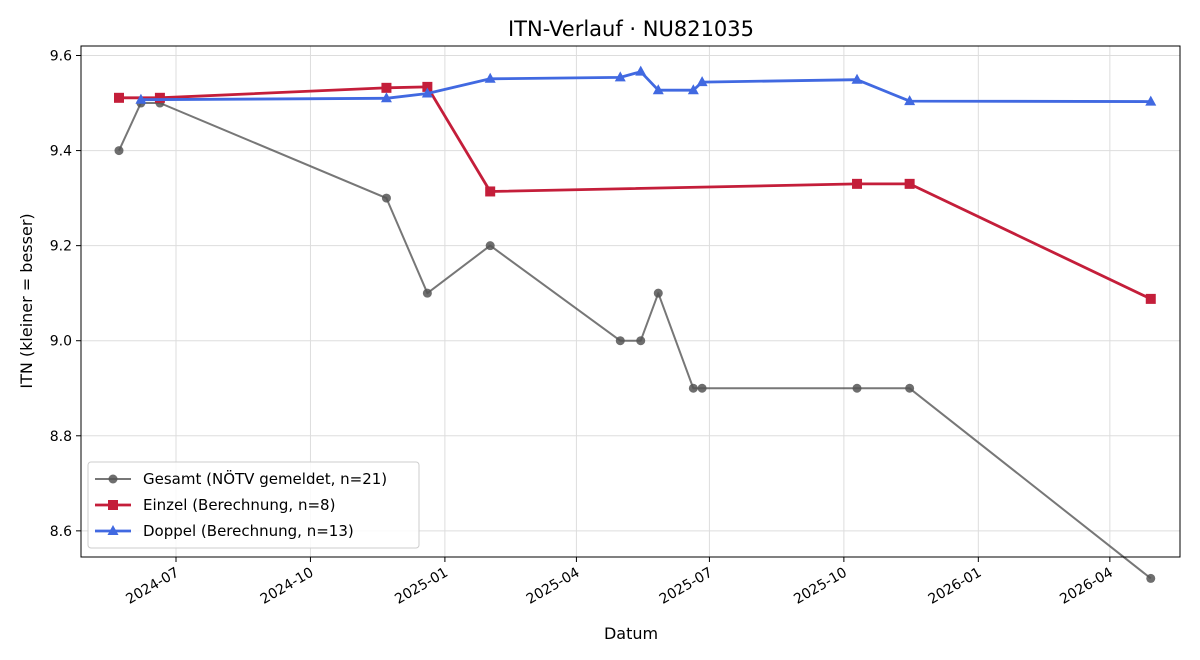 This screenshot has height=660, width=1200. I want to click on series-line, so click(645, 86).